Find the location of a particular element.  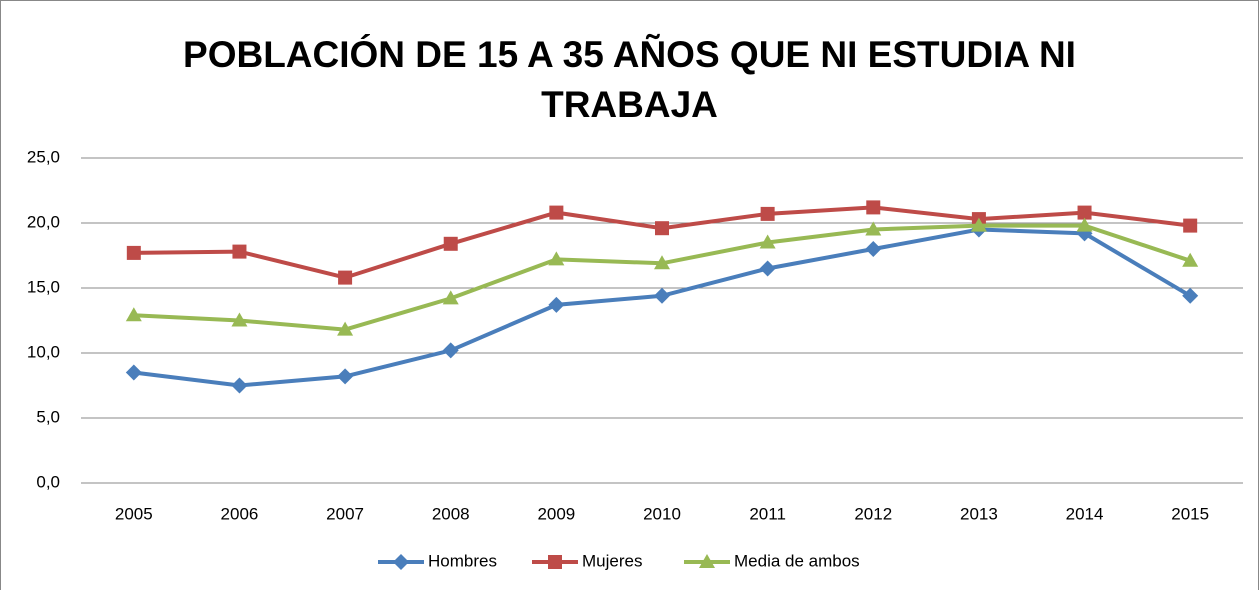

x-tick-label: 2012 is located at coordinates (873, 513).